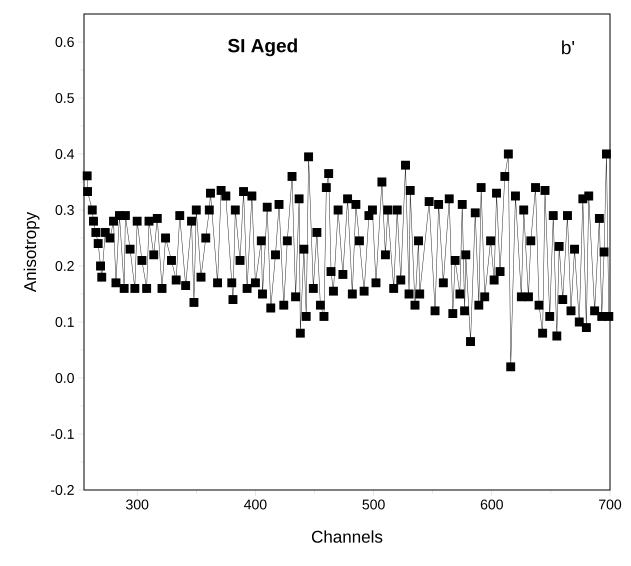 This screenshot has width=631, height=566. Describe the element at coordinates (65, 266) in the screenshot. I see `y-tick-label: 0.2` at that location.